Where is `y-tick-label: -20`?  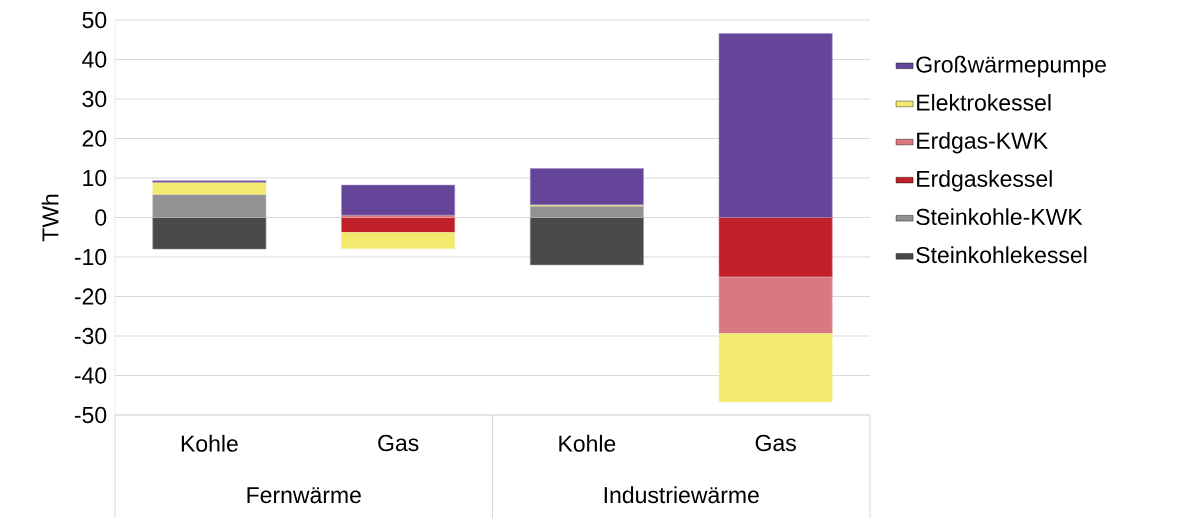
y-tick-label: -20 is located at coordinates (90, 296).